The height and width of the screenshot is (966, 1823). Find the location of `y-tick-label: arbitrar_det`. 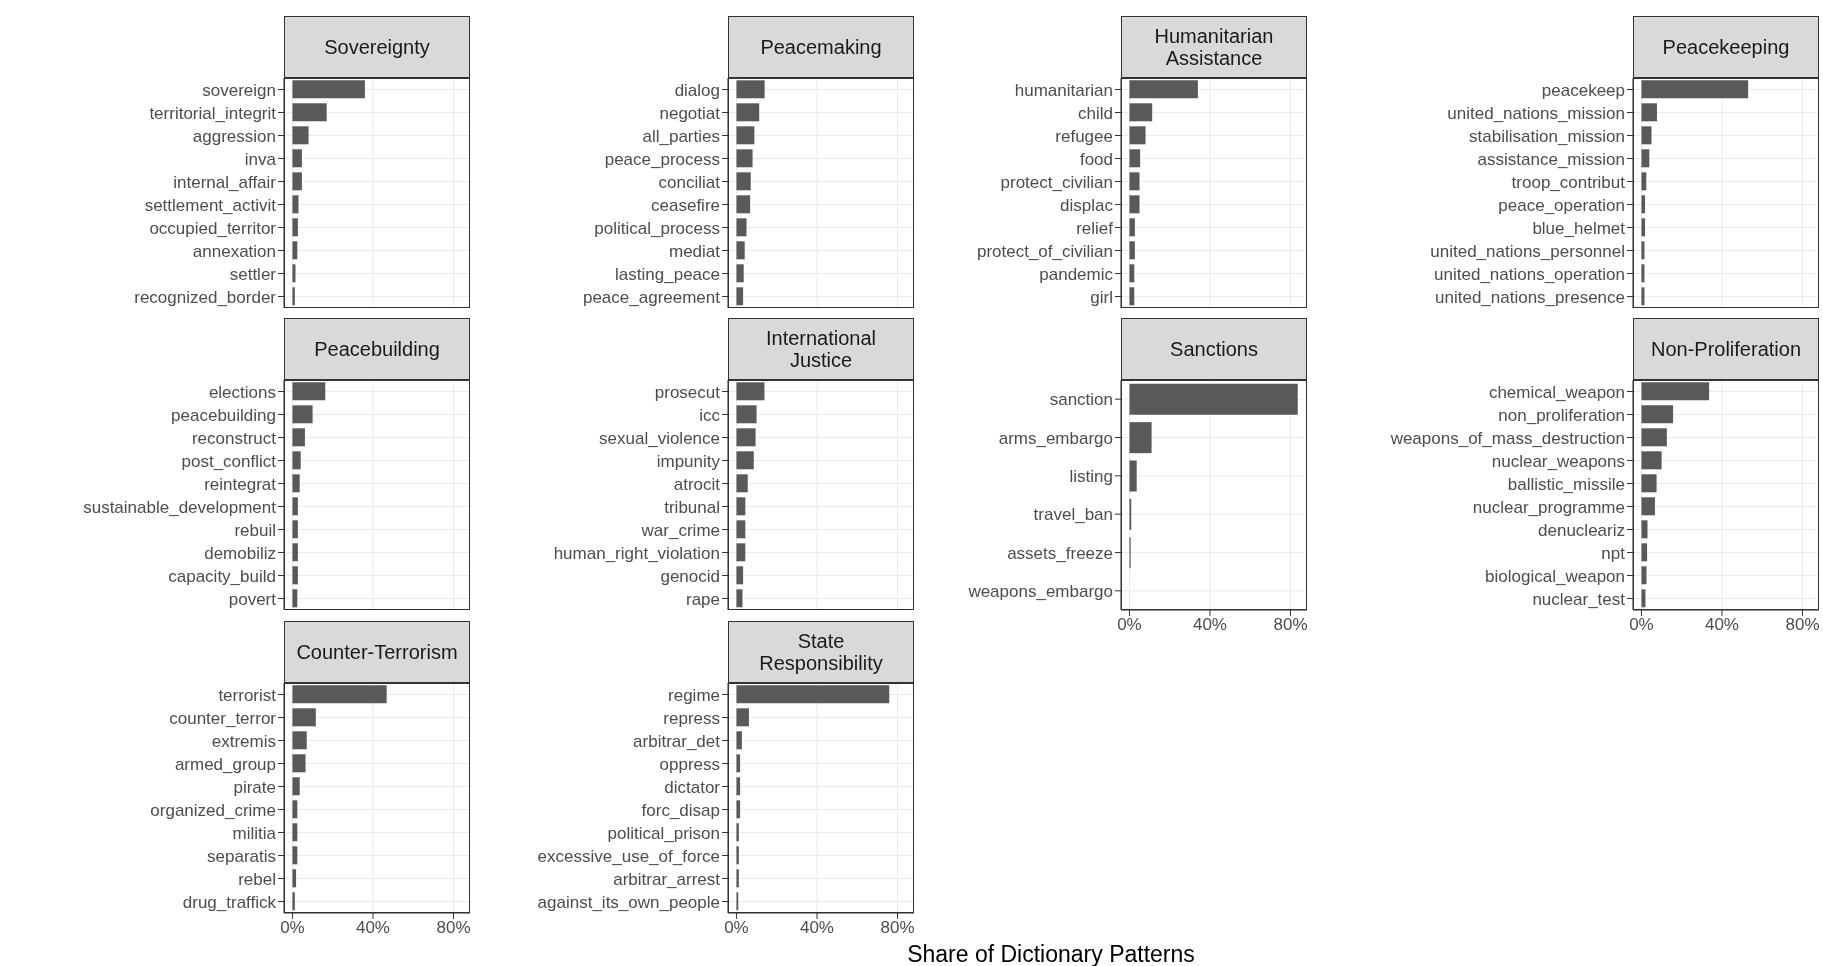

y-tick-label: arbitrar_det is located at coordinates (677, 741).